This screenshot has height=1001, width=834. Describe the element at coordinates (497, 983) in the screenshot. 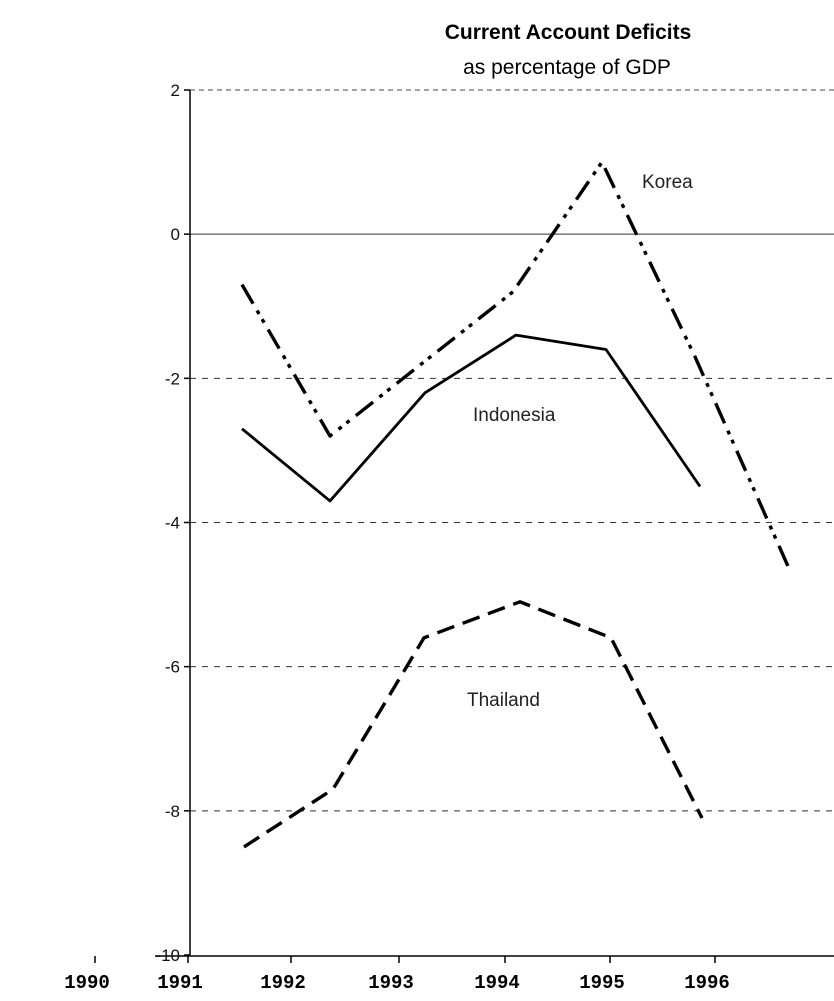

I see `x-tick-label: 1994` at that location.